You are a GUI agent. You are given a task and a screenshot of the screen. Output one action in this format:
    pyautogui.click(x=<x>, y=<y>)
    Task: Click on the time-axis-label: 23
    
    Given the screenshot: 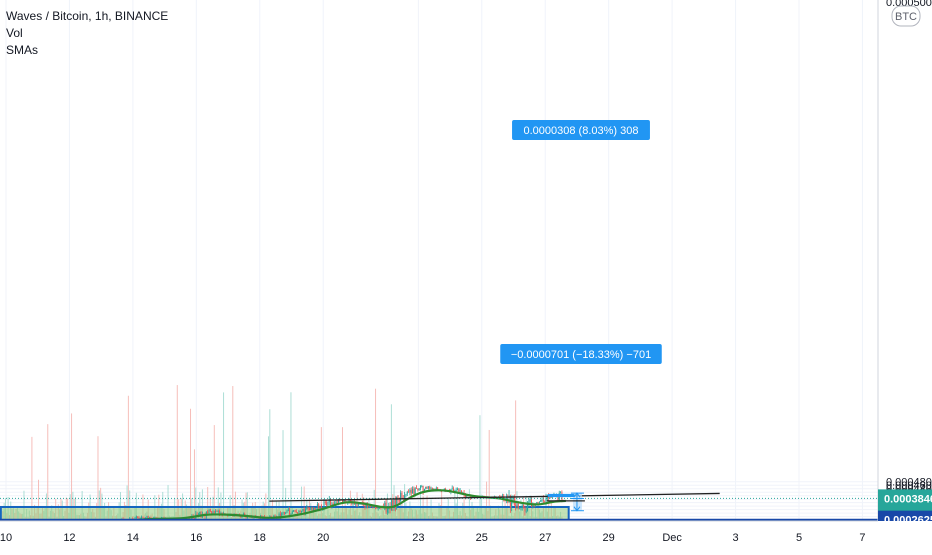 What is the action you would take?
    pyautogui.click(x=418, y=538)
    